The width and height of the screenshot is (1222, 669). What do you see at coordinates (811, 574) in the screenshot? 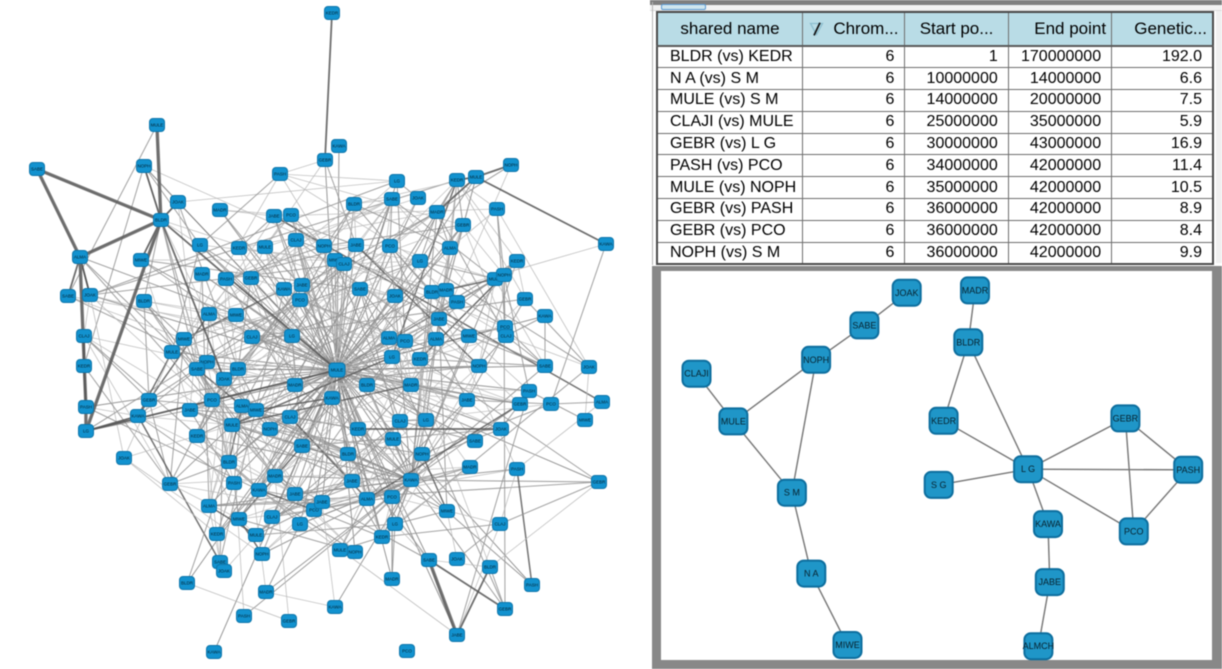
I see `svg-text: N A` at bounding box center [811, 574].